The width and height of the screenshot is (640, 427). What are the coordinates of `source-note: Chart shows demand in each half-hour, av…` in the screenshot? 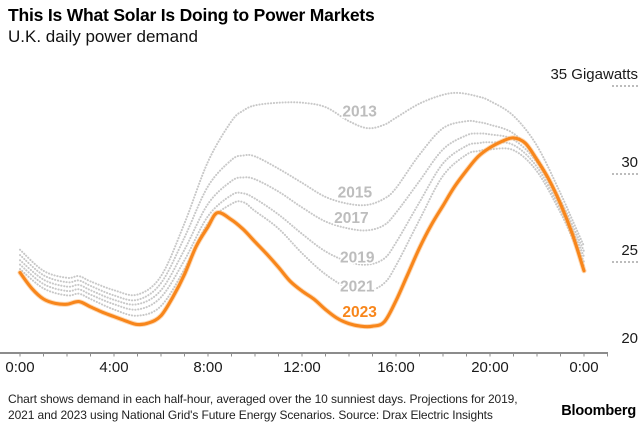 It's located at (263, 407).